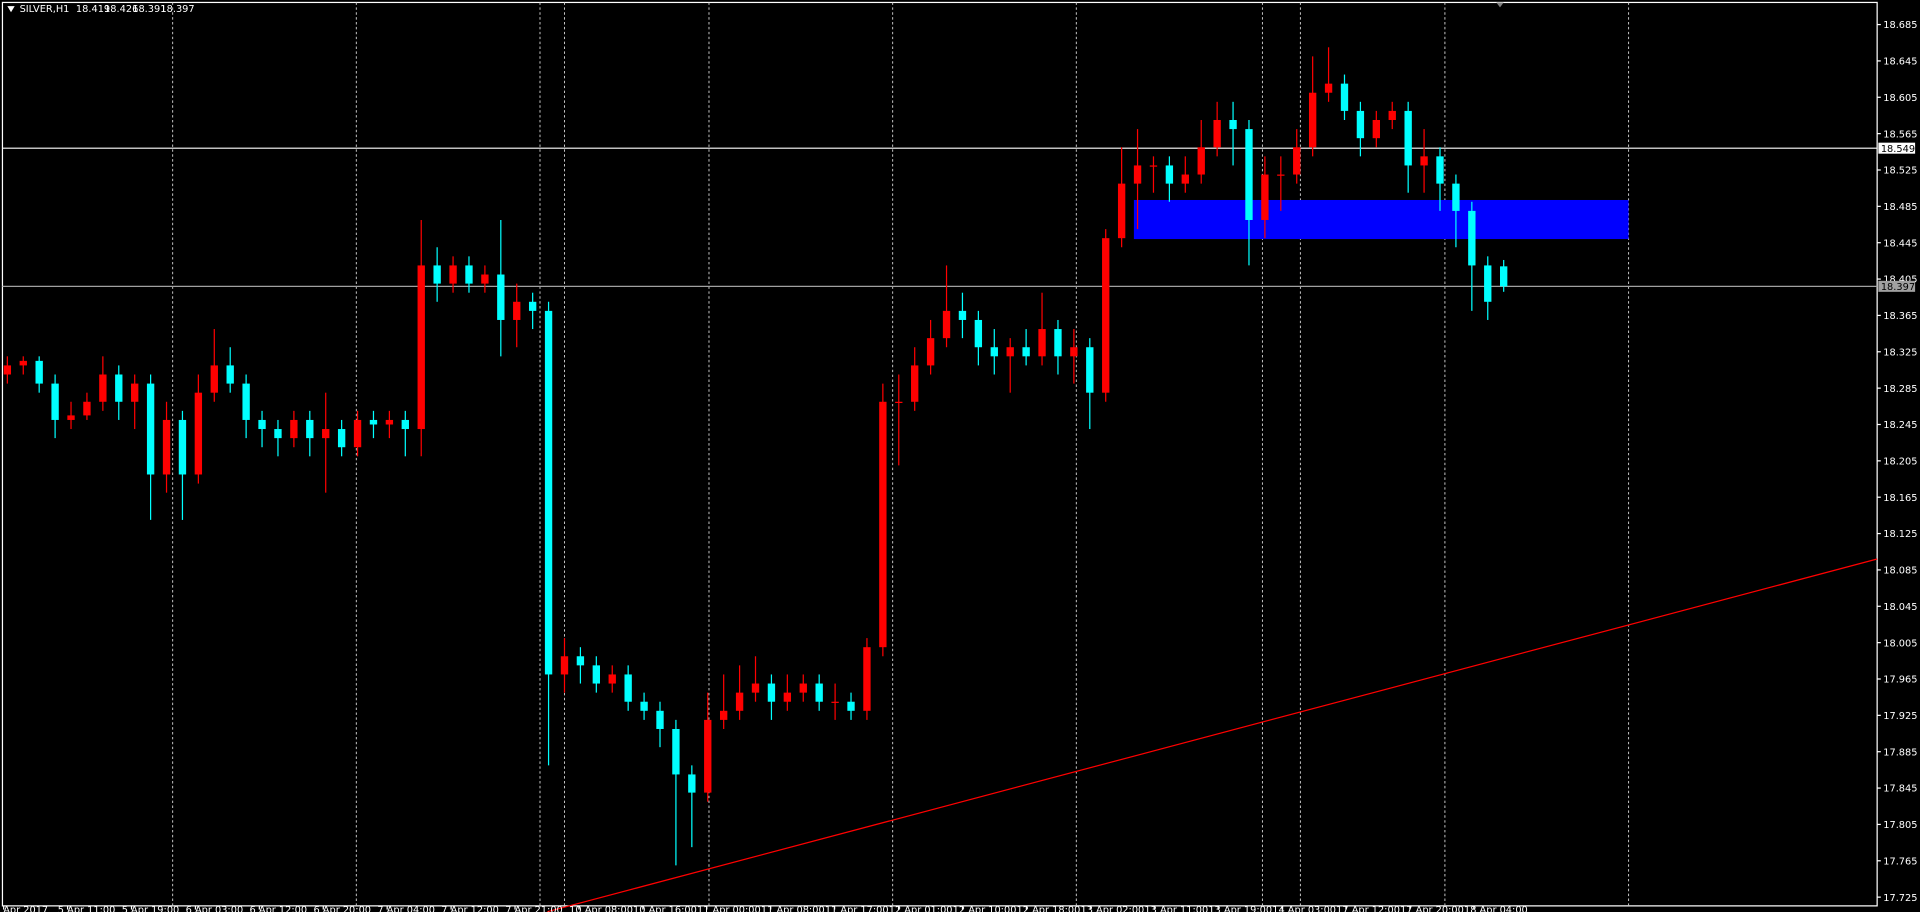  Describe the element at coordinates (24, 908) in the screenshot. I see `x-tick-label: 5 Apr 2017` at that location.